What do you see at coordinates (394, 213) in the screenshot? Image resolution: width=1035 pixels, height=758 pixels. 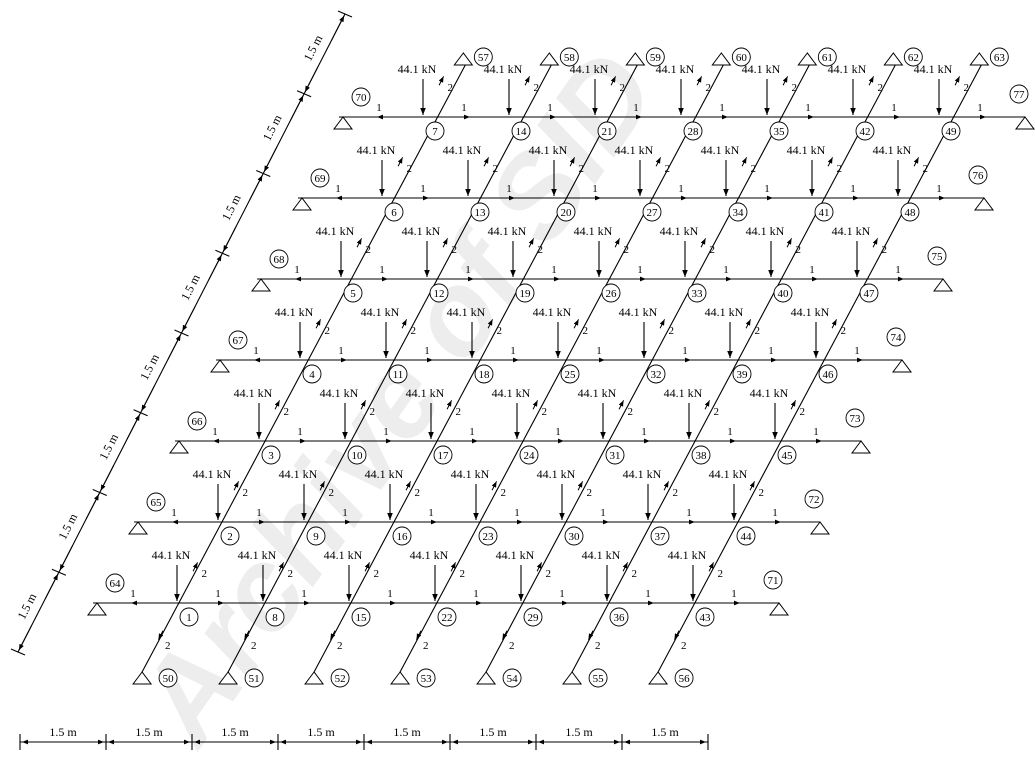 I see `node-label: 6` at bounding box center [394, 213].